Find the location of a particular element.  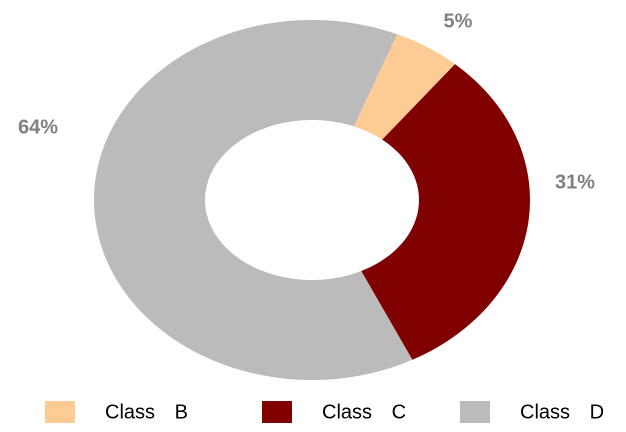

data-label: 5% is located at coordinates (458, 21).